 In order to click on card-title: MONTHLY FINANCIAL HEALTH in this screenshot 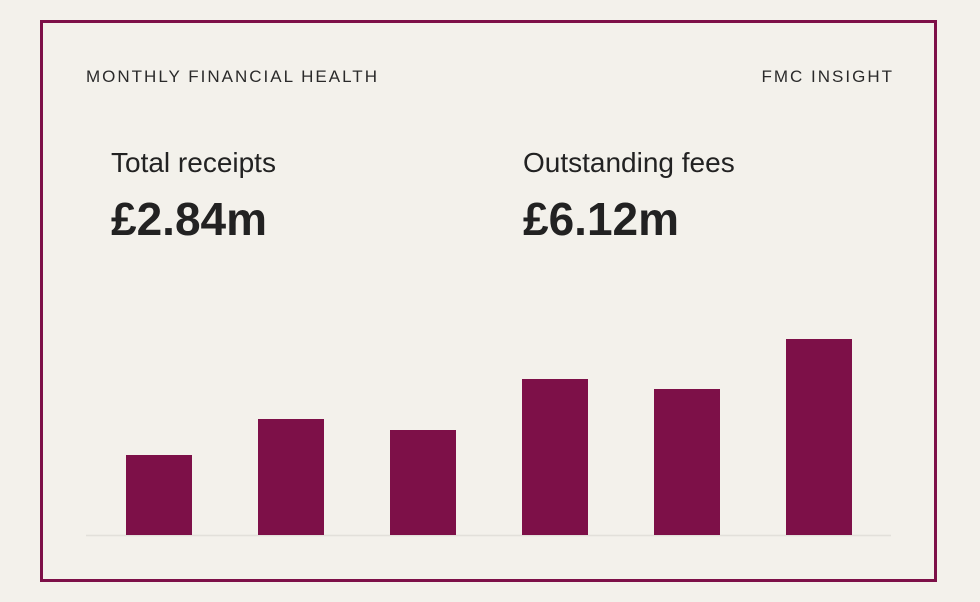, I will do `click(232, 76)`.